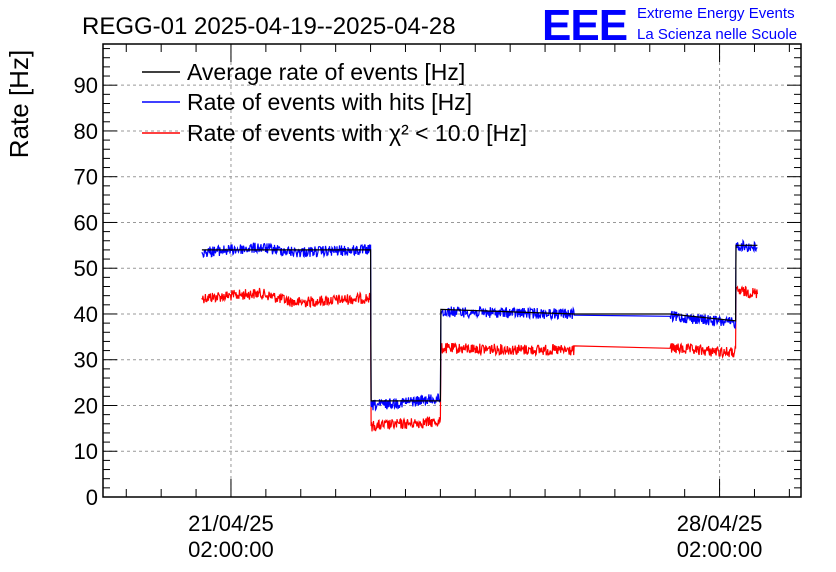 The height and width of the screenshot is (572, 836). I want to click on x-tick-label-0-date: 21/04/25, so click(231, 523).